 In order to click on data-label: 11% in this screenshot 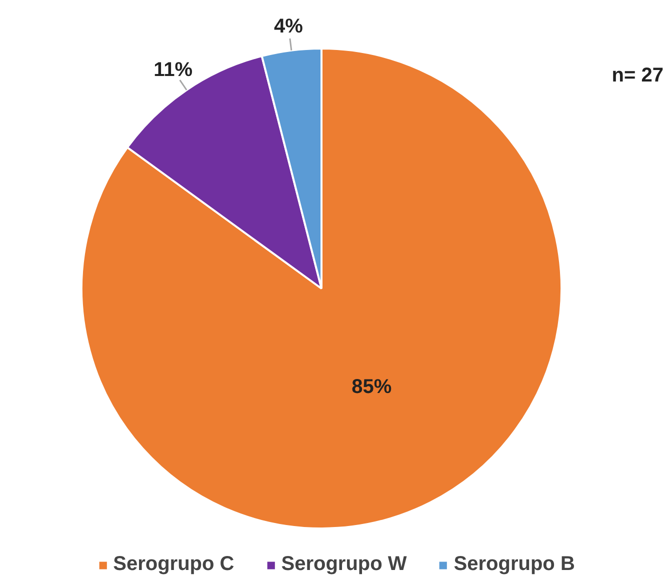, I will do `click(173, 70)`.